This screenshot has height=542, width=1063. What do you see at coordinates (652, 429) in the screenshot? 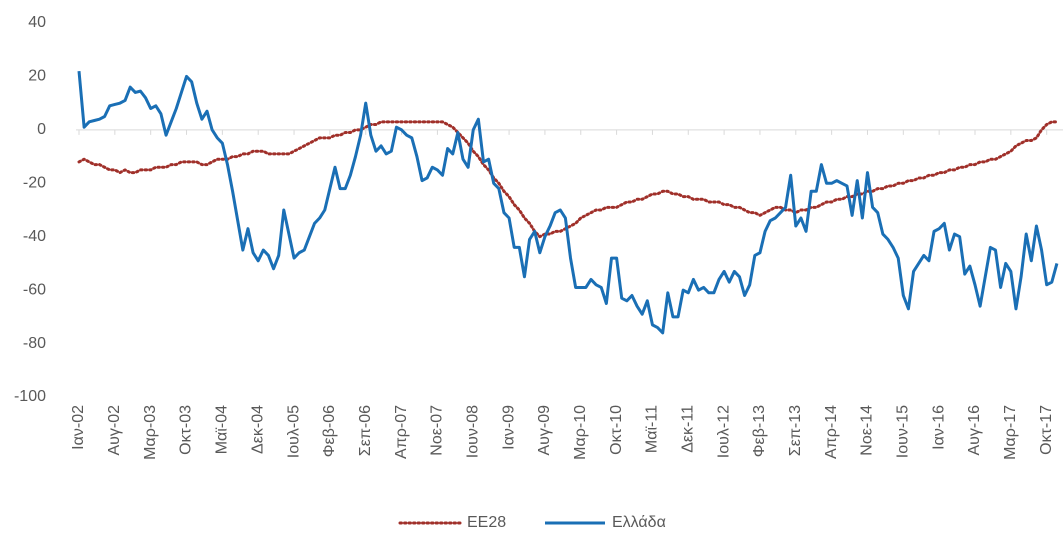
I see `x-tick-label: Μαϊ-11` at bounding box center [652, 429].